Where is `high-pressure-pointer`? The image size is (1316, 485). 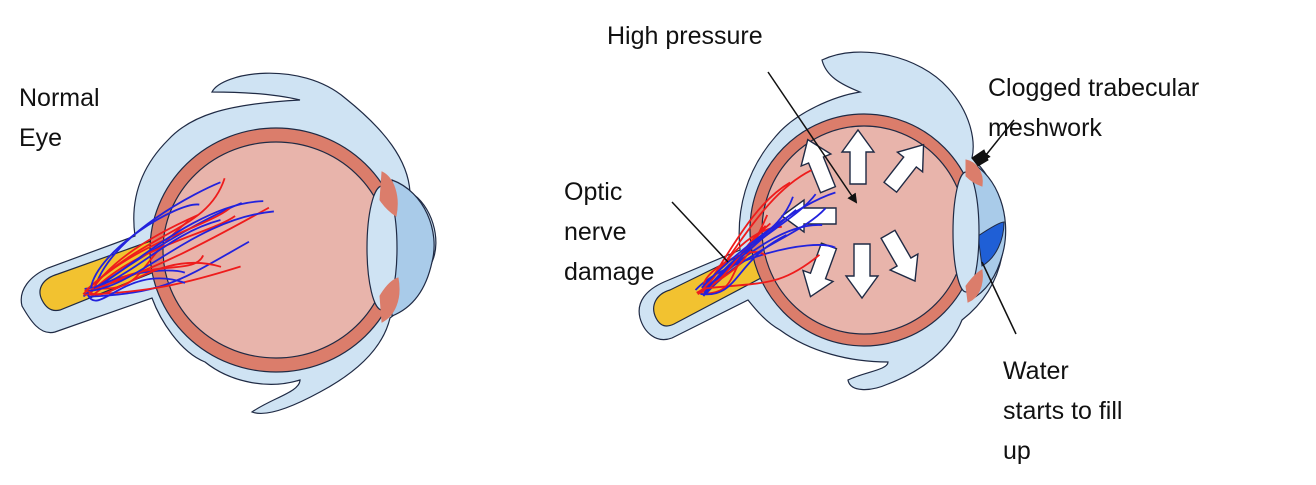 high-pressure-pointer is located at coordinates (812, 137).